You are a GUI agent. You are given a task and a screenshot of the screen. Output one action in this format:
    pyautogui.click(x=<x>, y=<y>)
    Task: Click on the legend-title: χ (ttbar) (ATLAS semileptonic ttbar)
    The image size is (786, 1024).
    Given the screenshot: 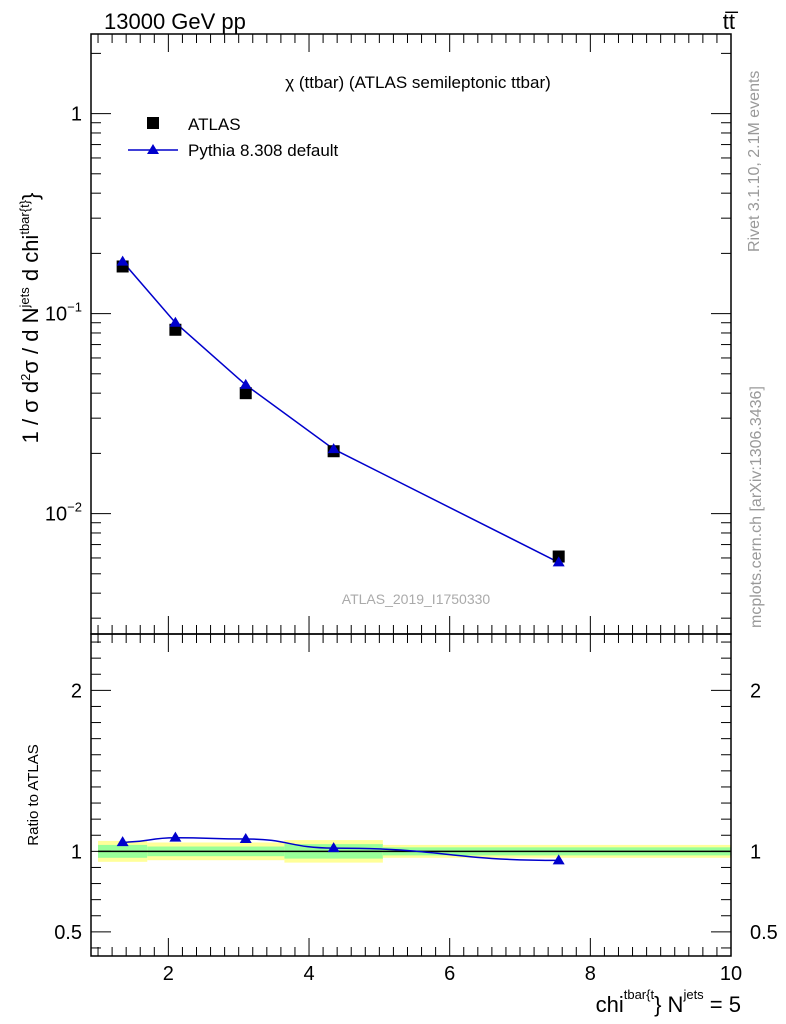 What is the action you would take?
    pyautogui.click(x=418, y=82)
    